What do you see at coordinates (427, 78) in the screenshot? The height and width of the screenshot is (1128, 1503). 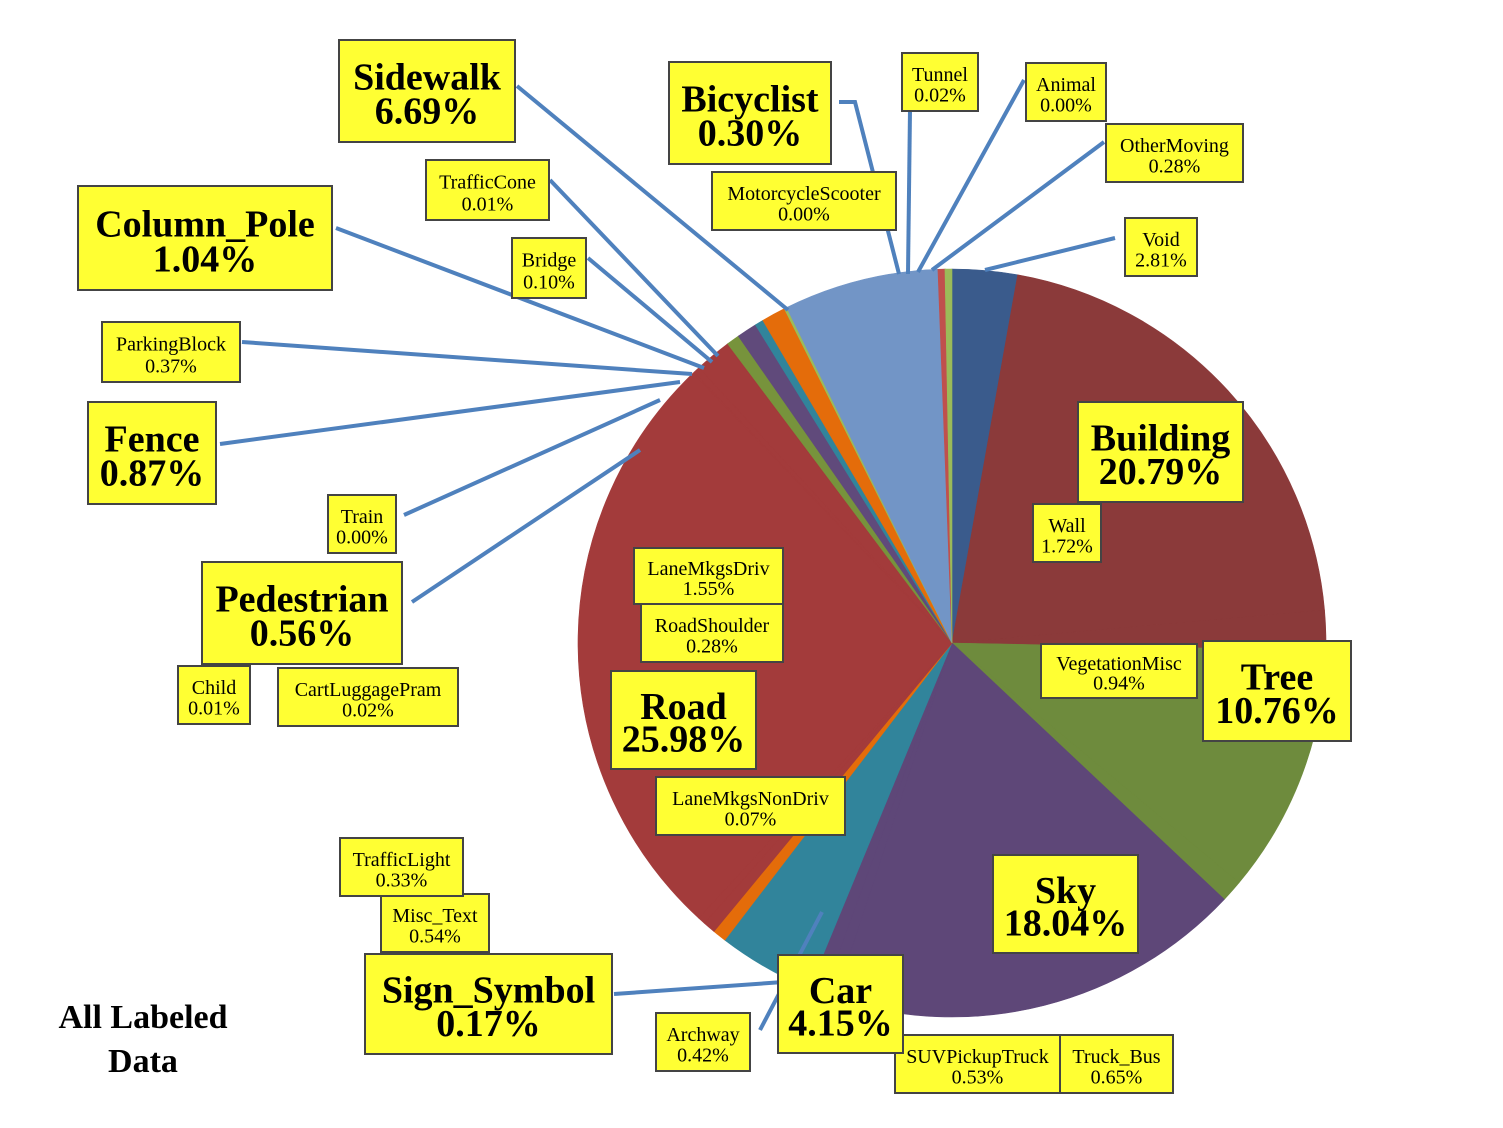 I see `label-name-sidewalk: Sidewalk` at bounding box center [427, 78].